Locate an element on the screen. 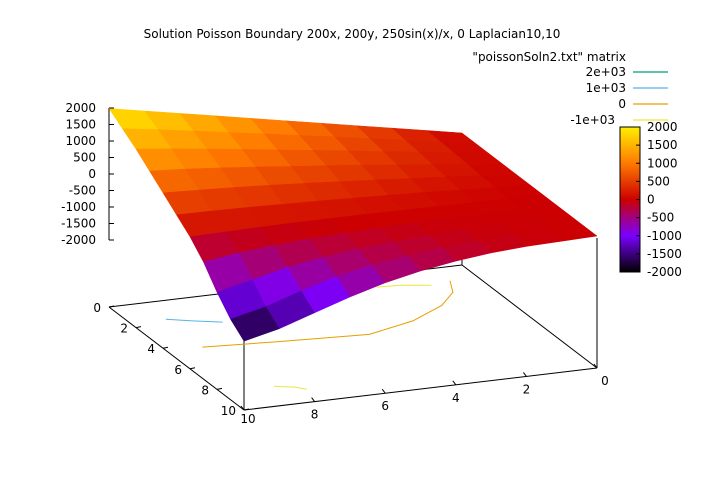  front-axis-ticks: 10 8 6 4 2 0 is located at coordinates (424, 394).